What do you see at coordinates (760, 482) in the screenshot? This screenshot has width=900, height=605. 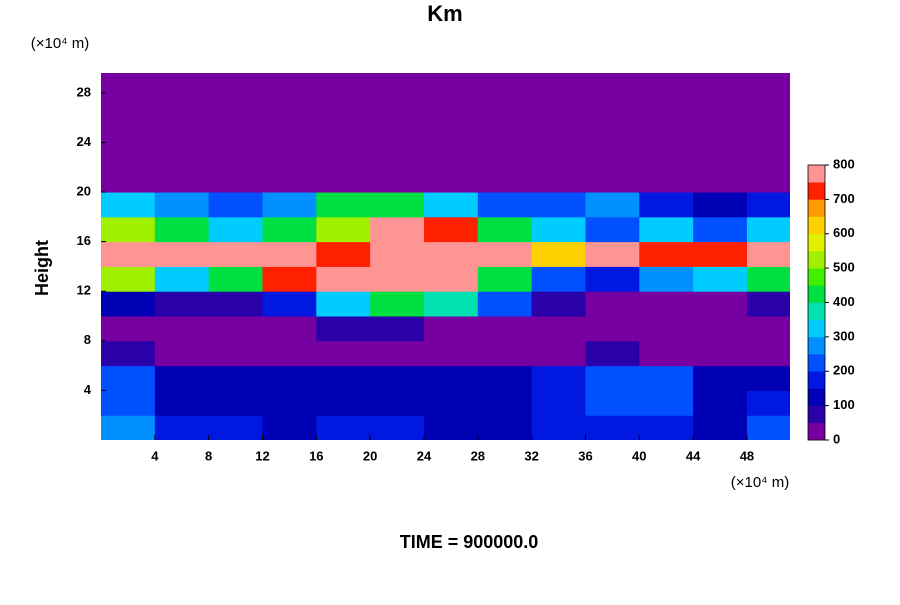 I see `x-unit: (×10⁴ m)` at bounding box center [760, 482].